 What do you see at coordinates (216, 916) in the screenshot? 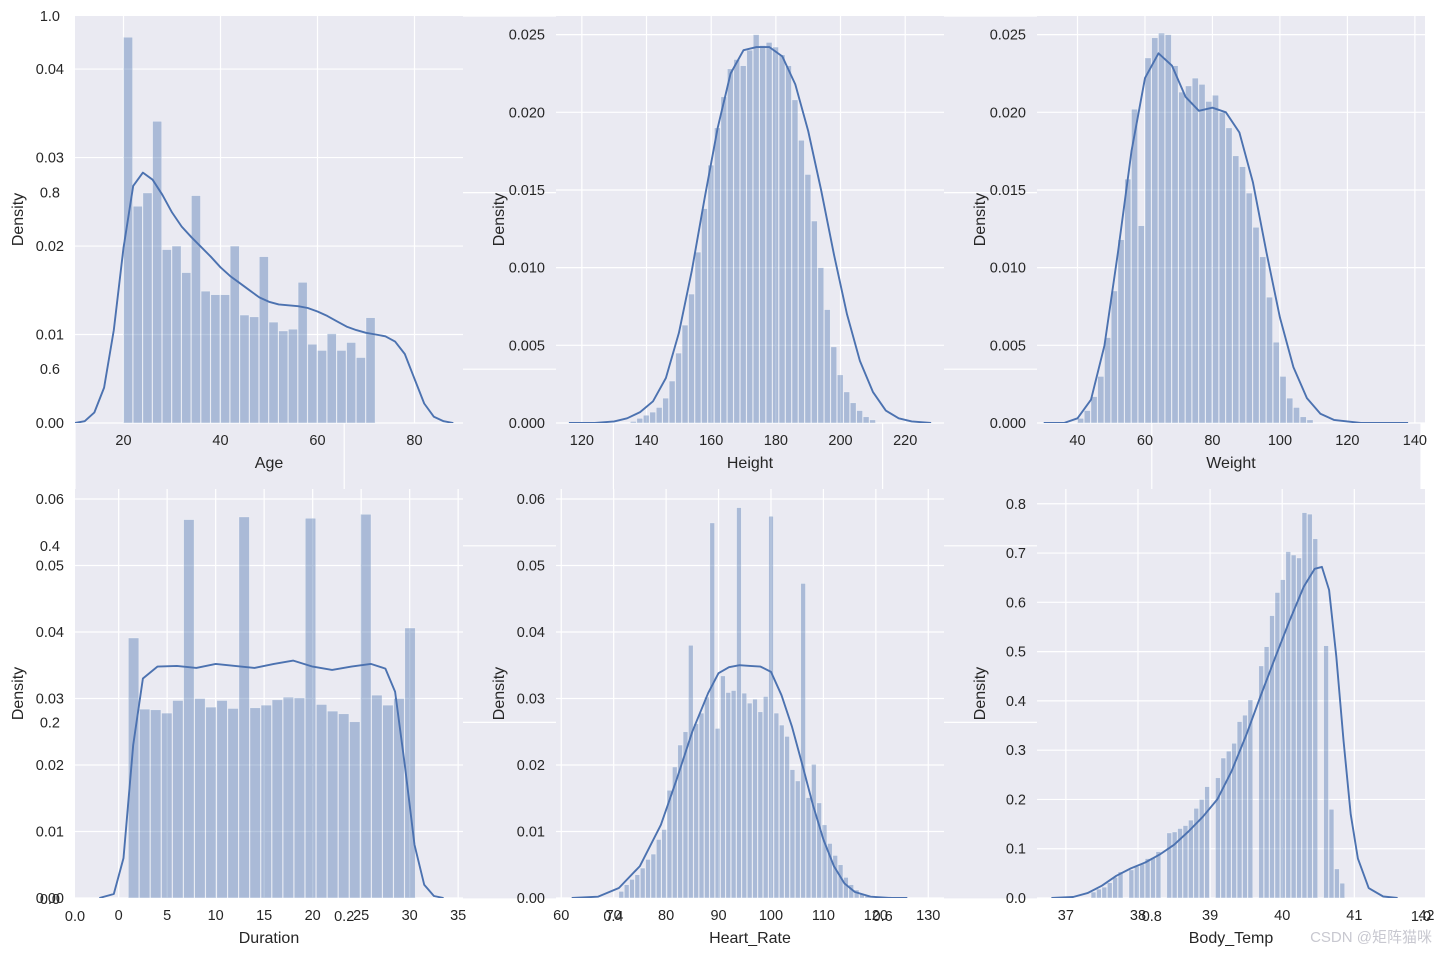
I see `x-tick-label: 10` at bounding box center [216, 916].